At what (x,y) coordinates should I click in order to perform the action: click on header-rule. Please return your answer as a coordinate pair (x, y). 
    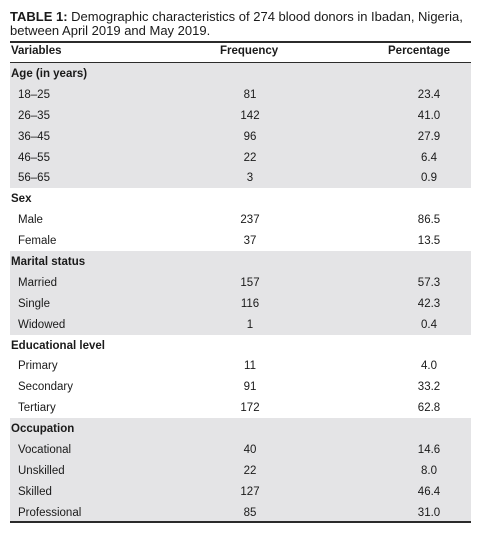
    Looking at the image, I should click on (240, 62).